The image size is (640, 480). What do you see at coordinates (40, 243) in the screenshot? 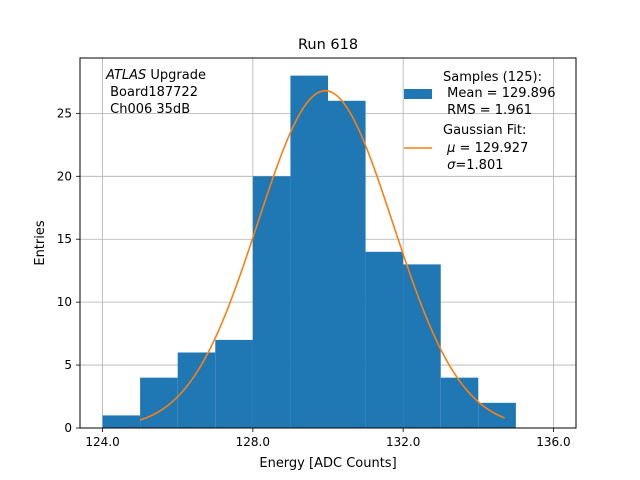
I see `y-axis-label: Entries` at bounding box center [40, 243].